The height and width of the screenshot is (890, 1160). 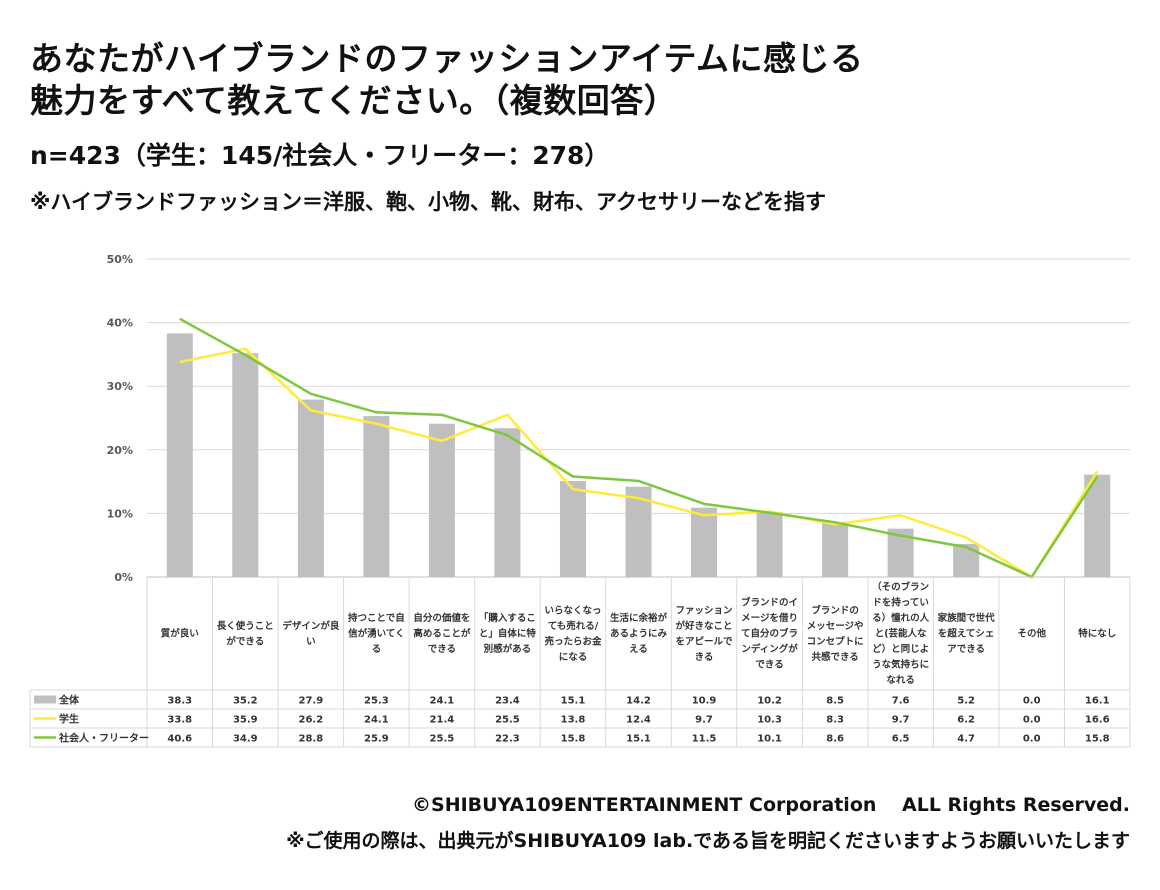 What do you see at coordinates (901, 618) in the screenshot?
I see `category-label: る）憧れの人` at bounding box center [901, 618].